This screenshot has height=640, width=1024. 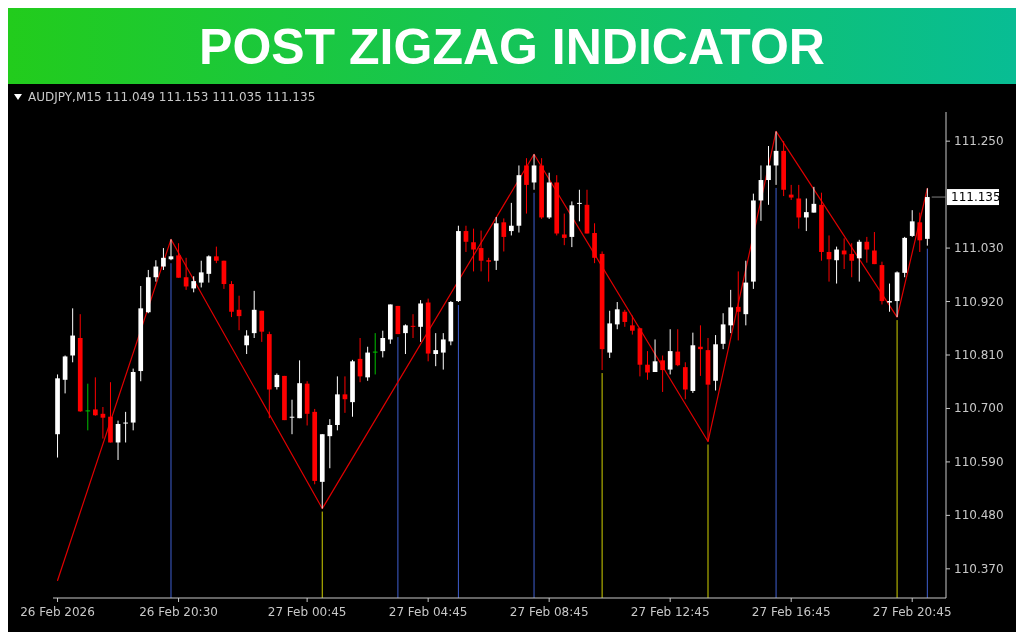 What do you see at coordinates (979, 408) in the screenshot?
I see `y-tick-label: 110.700` at bounding box center [979, 408].